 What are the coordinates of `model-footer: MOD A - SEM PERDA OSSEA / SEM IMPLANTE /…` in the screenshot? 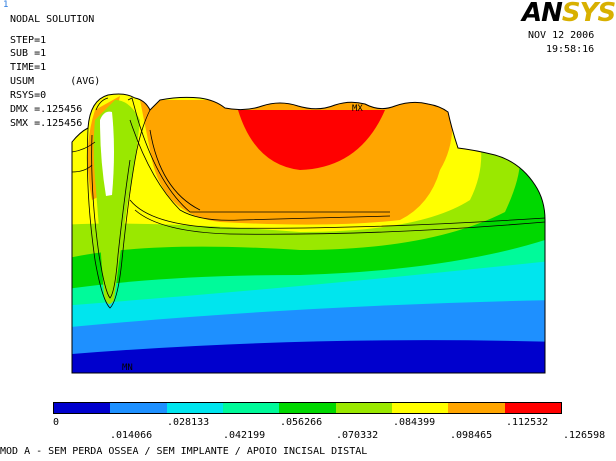 It's located at (184, 451).